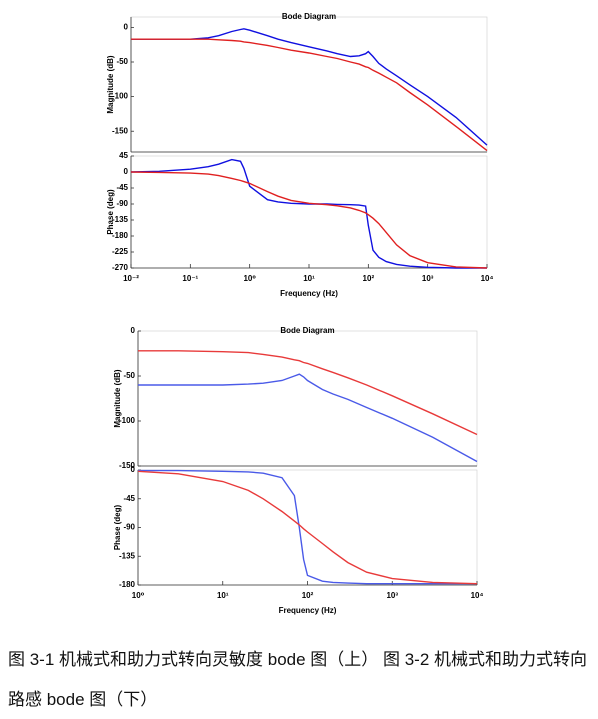 The width and height of the screenshot is (598, 719). I want to click on x-tick-label: 10⁻¹, so click(190, 278).